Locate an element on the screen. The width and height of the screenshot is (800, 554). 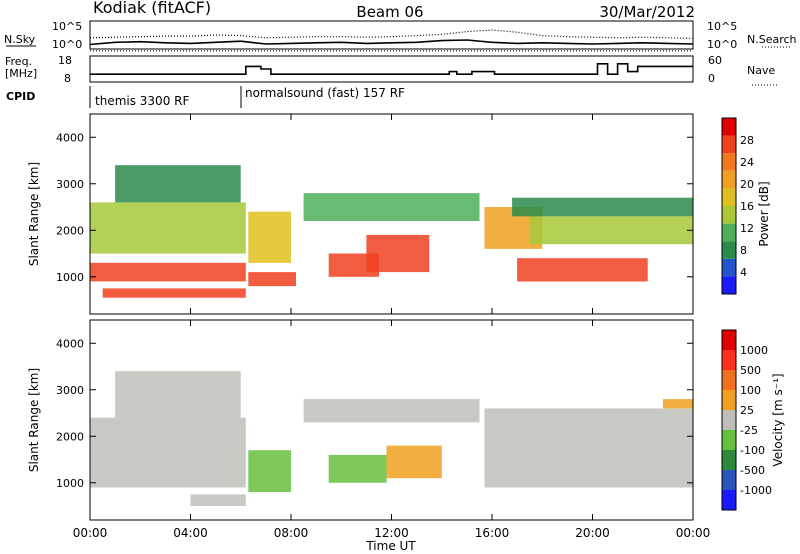
nsky-tick-bottom: 10^0 is located at coordinates (67, 44).